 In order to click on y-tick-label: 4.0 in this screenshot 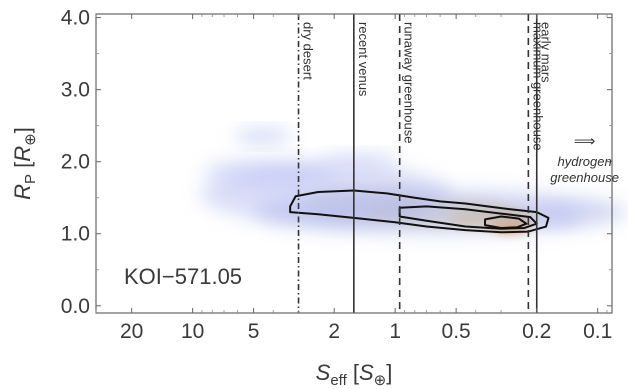, I will do `click(75, 18)`.